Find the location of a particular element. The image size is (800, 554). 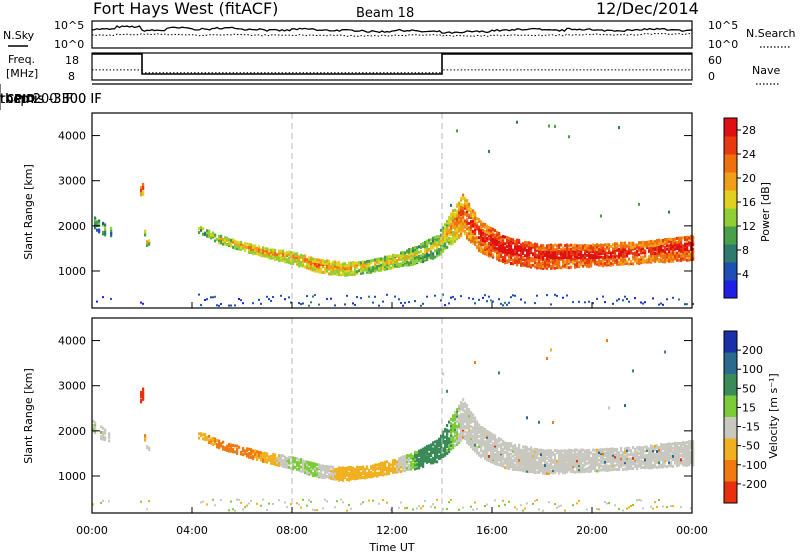

velocity-ground-cell is located at coordinates (643, 508).